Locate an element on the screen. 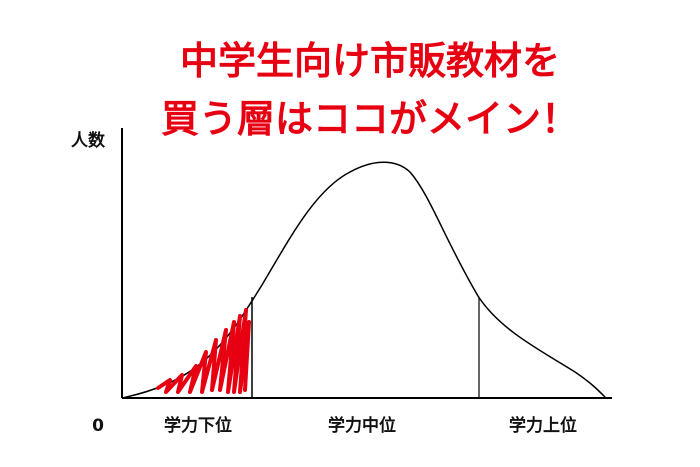  title-line: 買う層はココがメイン！ is located at coordinates (370, 119).